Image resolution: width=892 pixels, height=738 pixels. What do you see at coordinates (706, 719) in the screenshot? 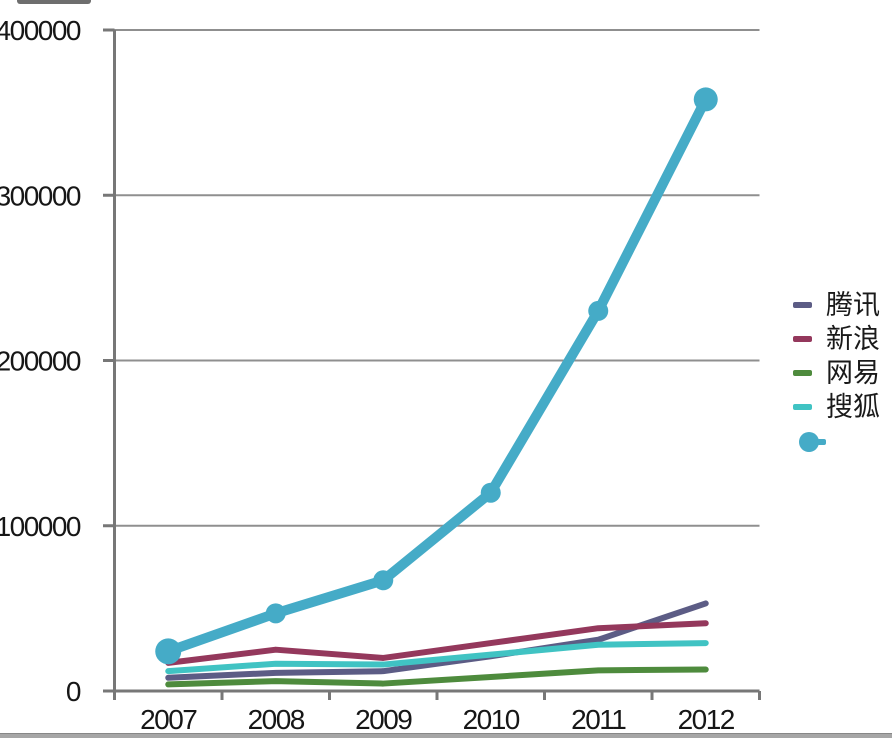
I see `x-tick-label: 2012` at bounding box center [706, 719].